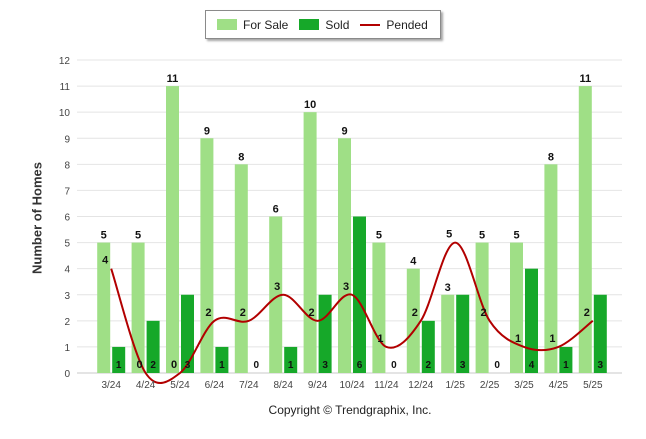  Describe the element at coordinates (593, 385) in the screenshot. I see `x-tick-label: 5/25` at that location.